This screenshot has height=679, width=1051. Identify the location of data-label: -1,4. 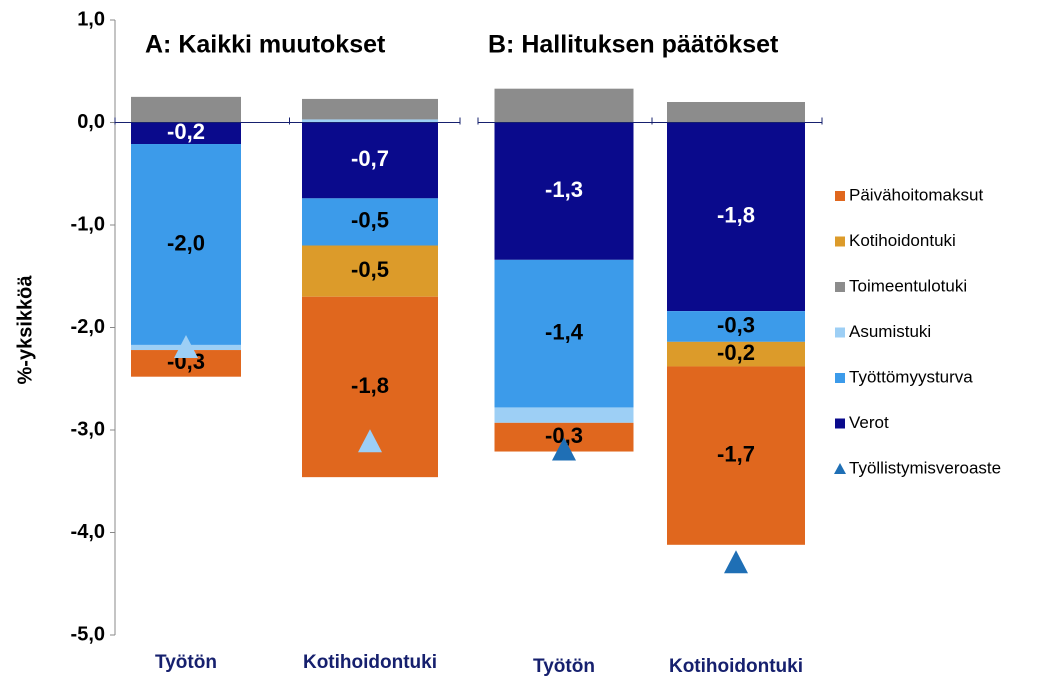
(564, 331).